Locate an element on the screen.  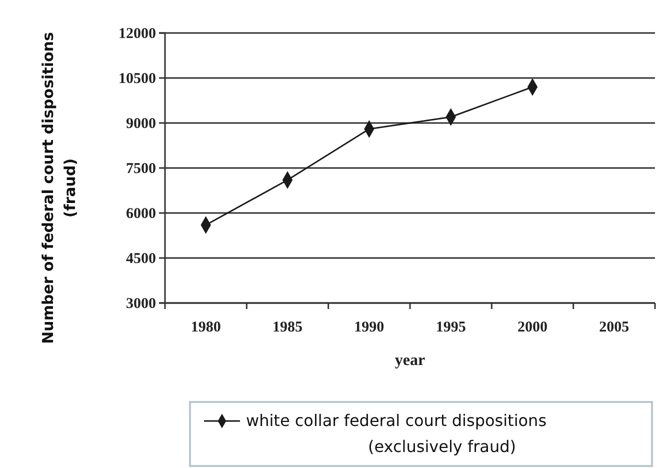
y-tick-label: 6000 is located at coordinates (141, 214).